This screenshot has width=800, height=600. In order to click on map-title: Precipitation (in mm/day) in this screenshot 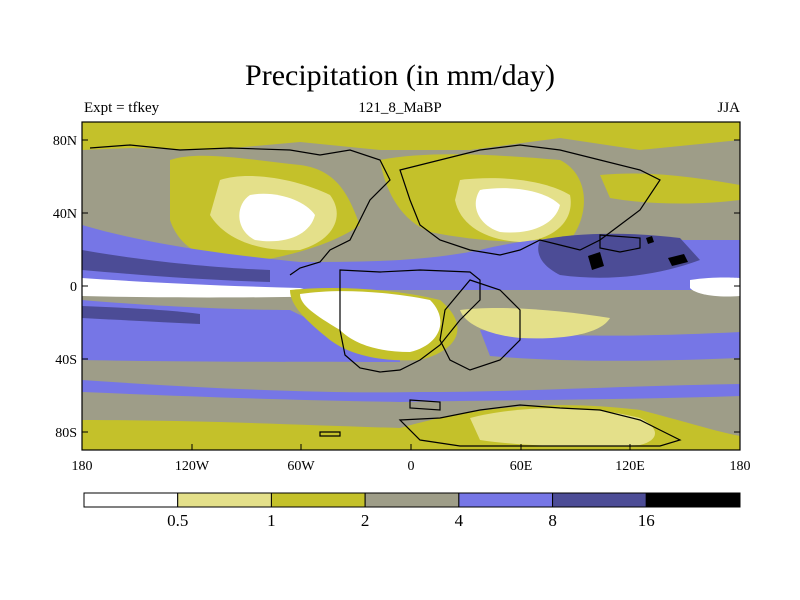, I will do `click(400, 75)`.